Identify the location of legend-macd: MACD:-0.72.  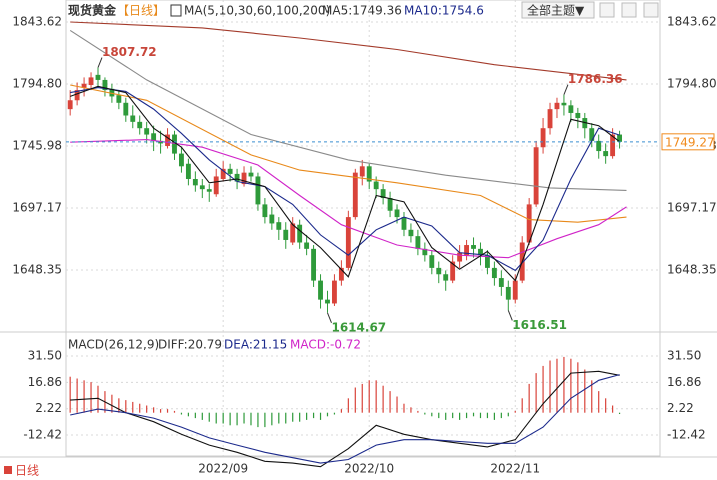
(325, 345).